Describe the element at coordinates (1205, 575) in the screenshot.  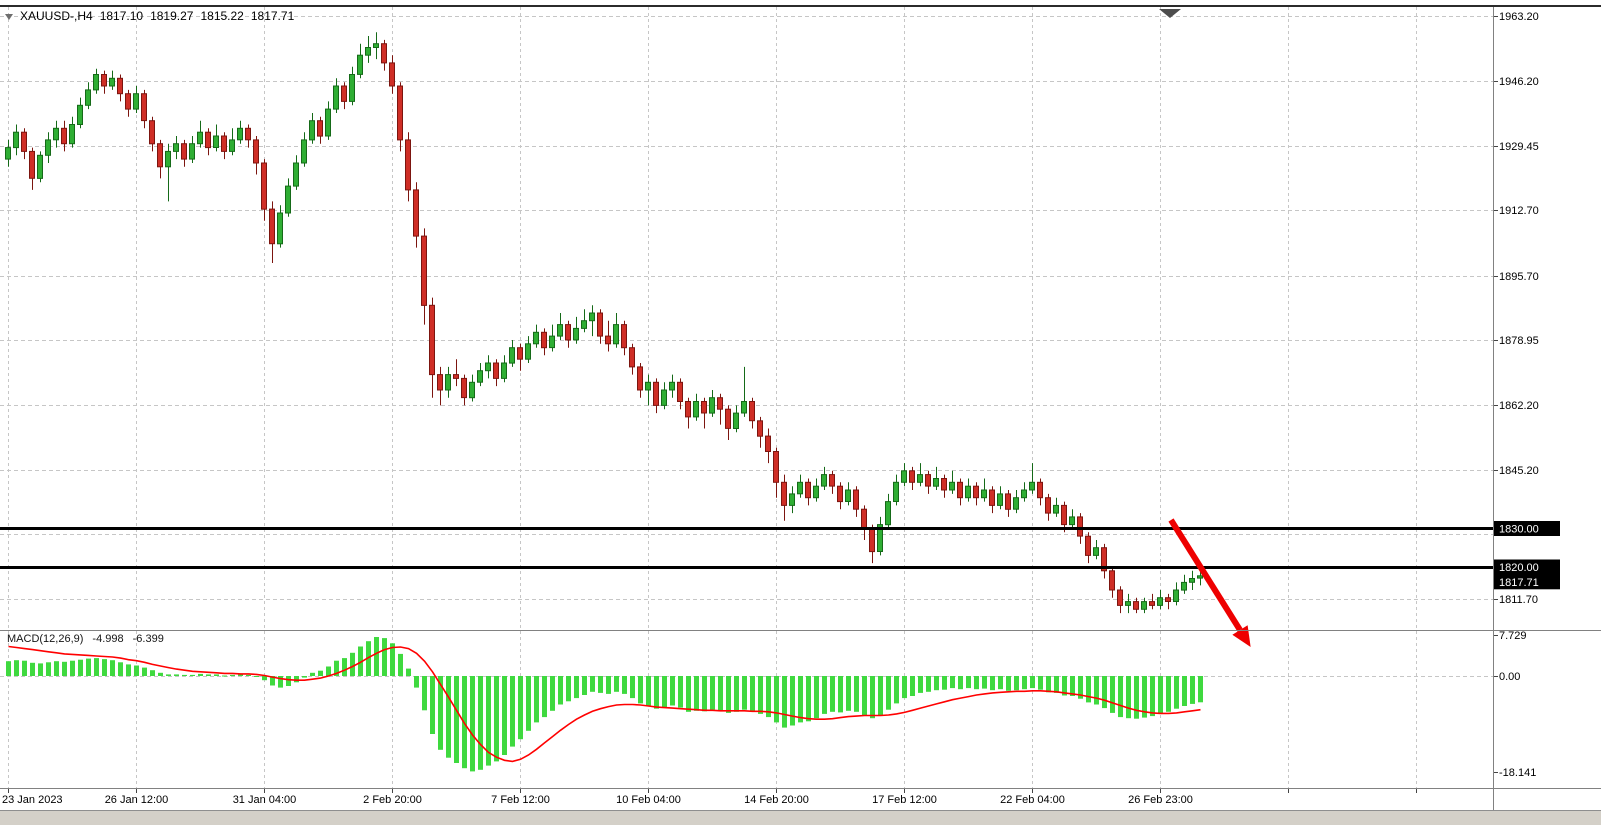
I see `trend-arrow-shaft` at that location.